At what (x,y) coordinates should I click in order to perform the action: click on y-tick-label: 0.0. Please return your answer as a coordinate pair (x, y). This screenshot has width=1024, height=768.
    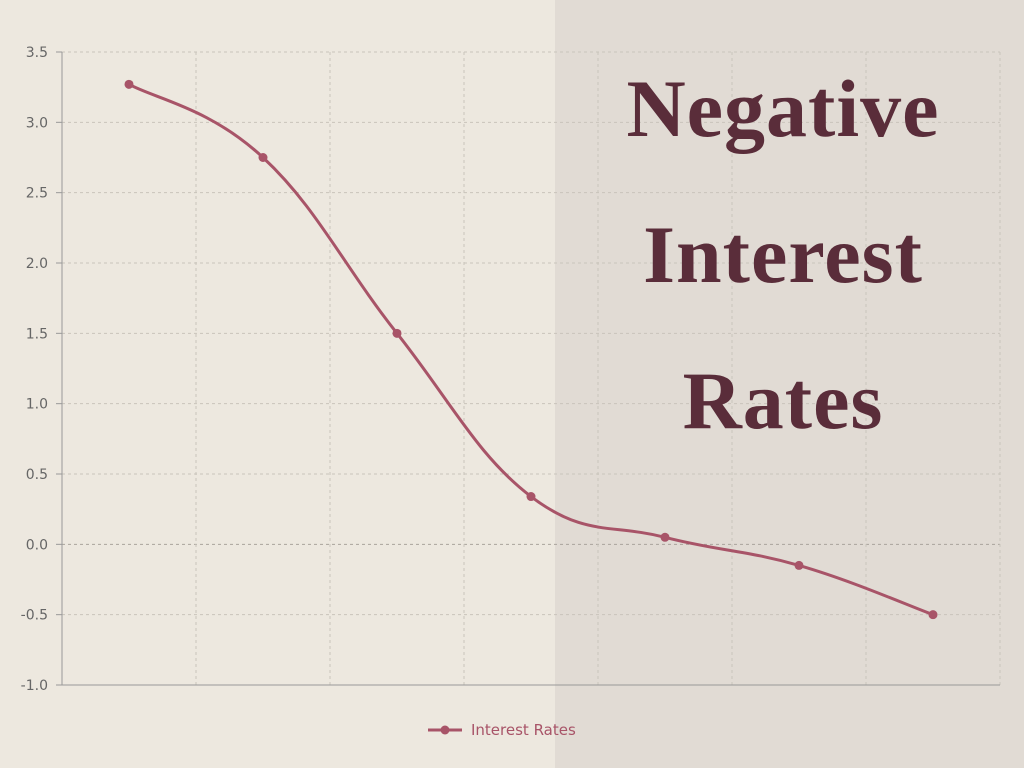
    Looking at the image, I should click on (37, 545).